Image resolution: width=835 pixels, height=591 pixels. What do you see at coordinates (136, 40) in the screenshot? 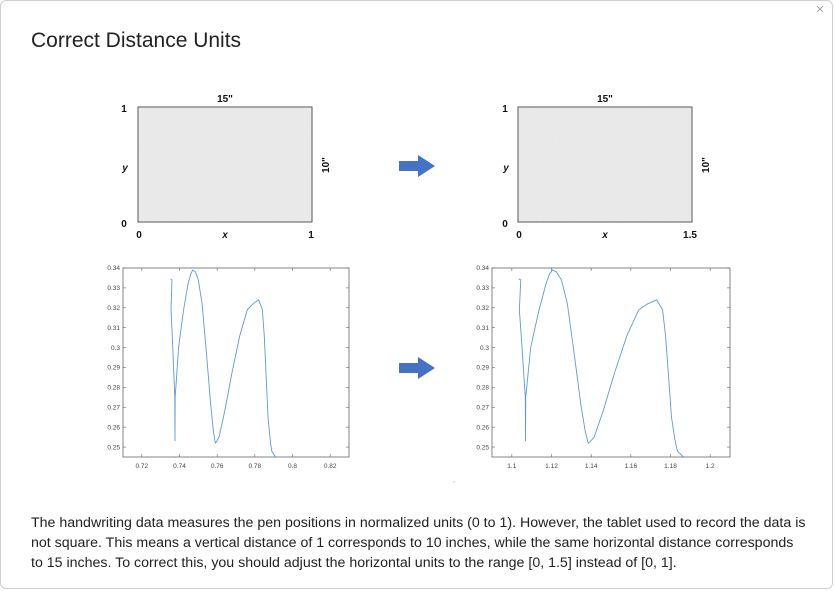
I see `dialog-title: Correct Distance Units` at bounding box center [136, 40].